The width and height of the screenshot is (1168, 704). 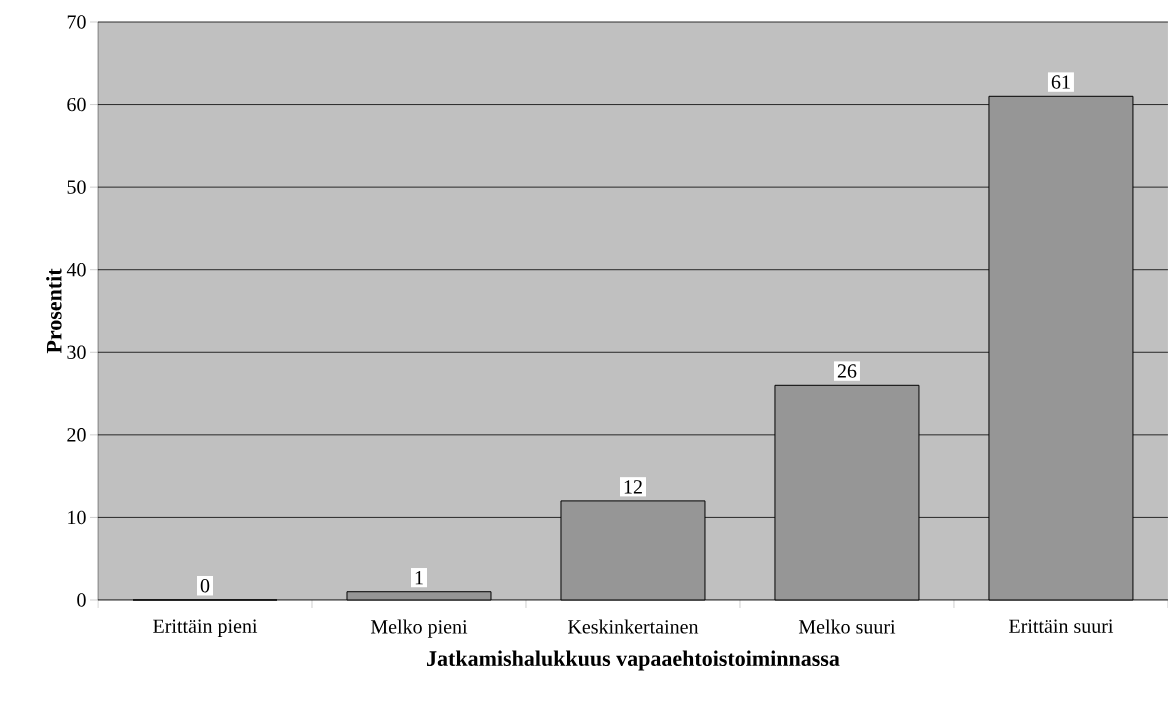 I want to click on data-label: 26, so click(x=847, y=371).